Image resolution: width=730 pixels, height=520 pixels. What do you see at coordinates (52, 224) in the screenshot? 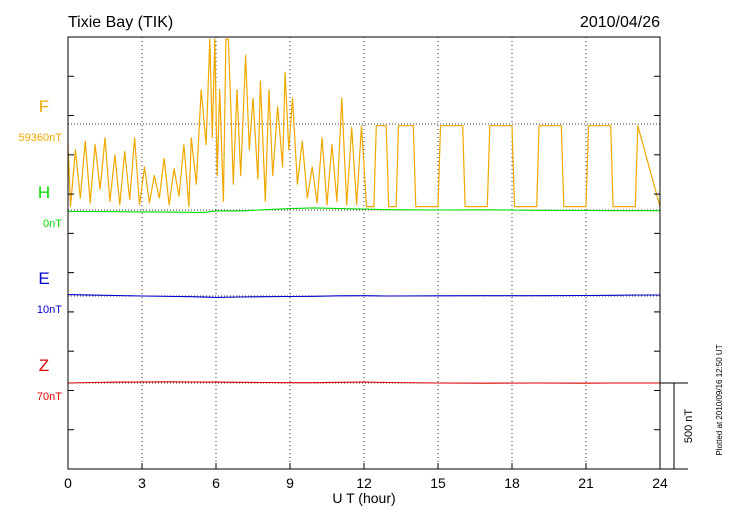
I see `series-baseline-h: 0nT` at bounding box center [52, 224].